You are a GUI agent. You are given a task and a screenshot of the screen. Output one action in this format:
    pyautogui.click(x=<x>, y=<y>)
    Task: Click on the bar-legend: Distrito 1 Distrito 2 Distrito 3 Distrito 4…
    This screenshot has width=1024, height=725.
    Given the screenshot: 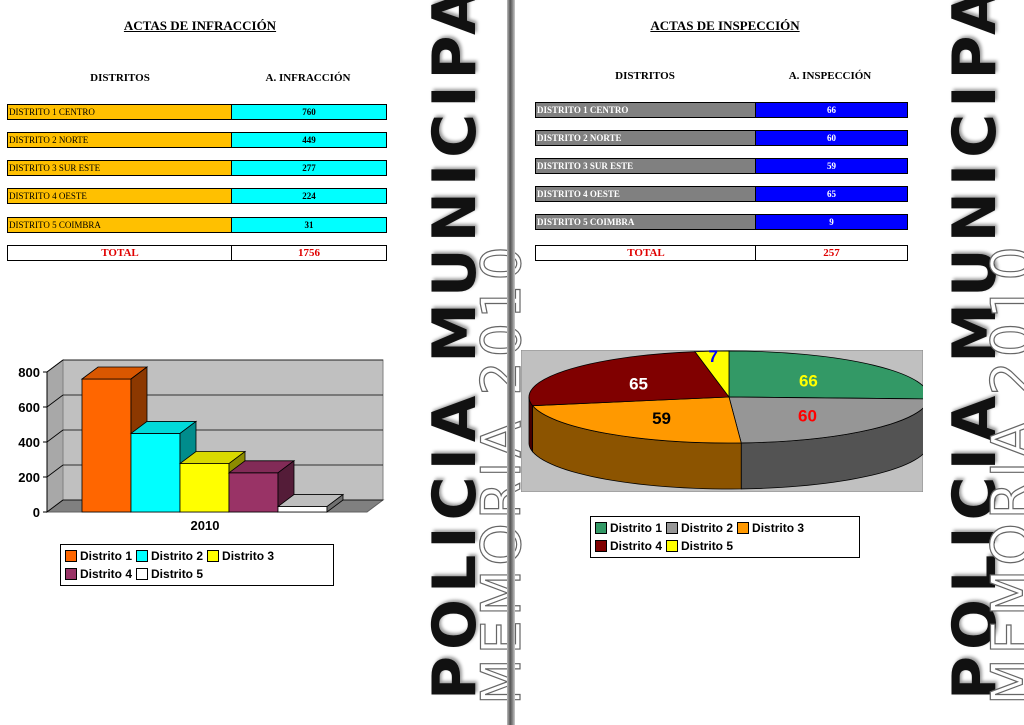 What is the action you would take?
    pyautogui.click(x=197, y=565)
    